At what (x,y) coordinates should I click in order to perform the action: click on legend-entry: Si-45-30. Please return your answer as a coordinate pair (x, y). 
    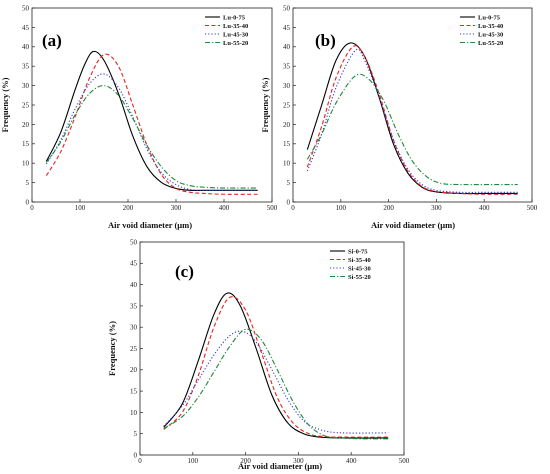
    Looking at the image, I should click on (359, 268).